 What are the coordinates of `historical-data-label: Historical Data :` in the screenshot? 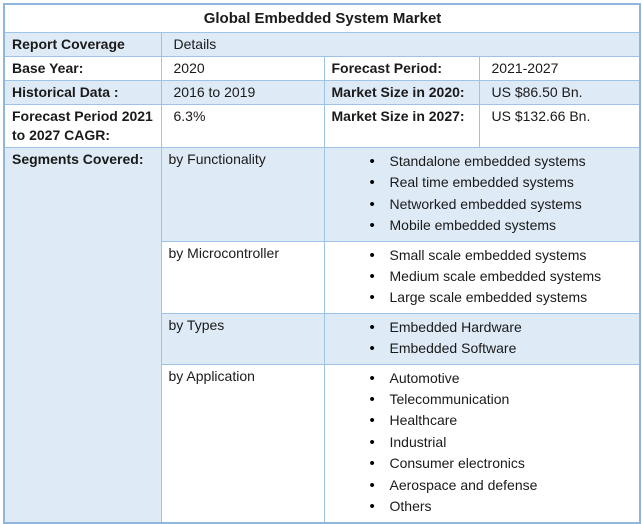 It's located at (82, 92).